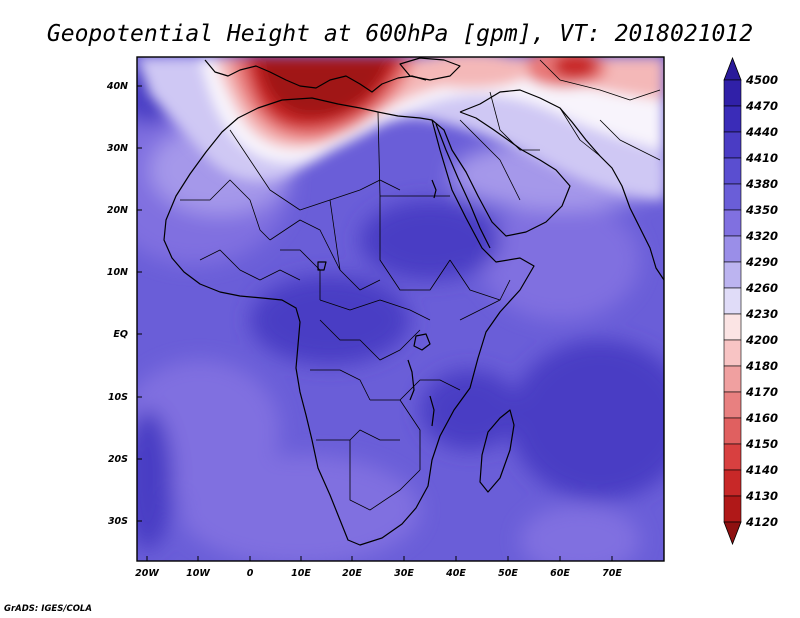 This screenshot has height=618, width=800. I want to click on lat-tick-label-10n: 10N, so click(117, 272).